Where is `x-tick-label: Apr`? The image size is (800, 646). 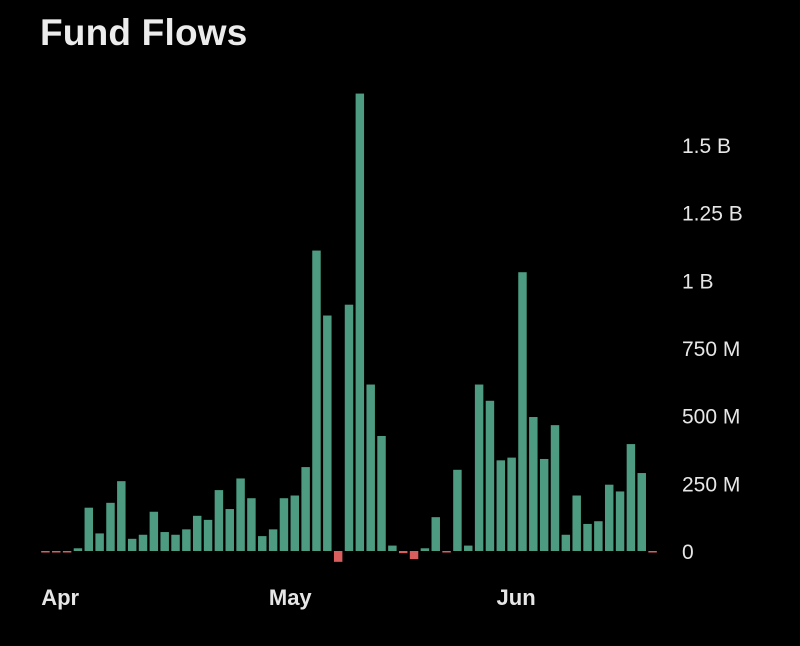
x-tick-label: Apr is located at coordinates (60, 597).